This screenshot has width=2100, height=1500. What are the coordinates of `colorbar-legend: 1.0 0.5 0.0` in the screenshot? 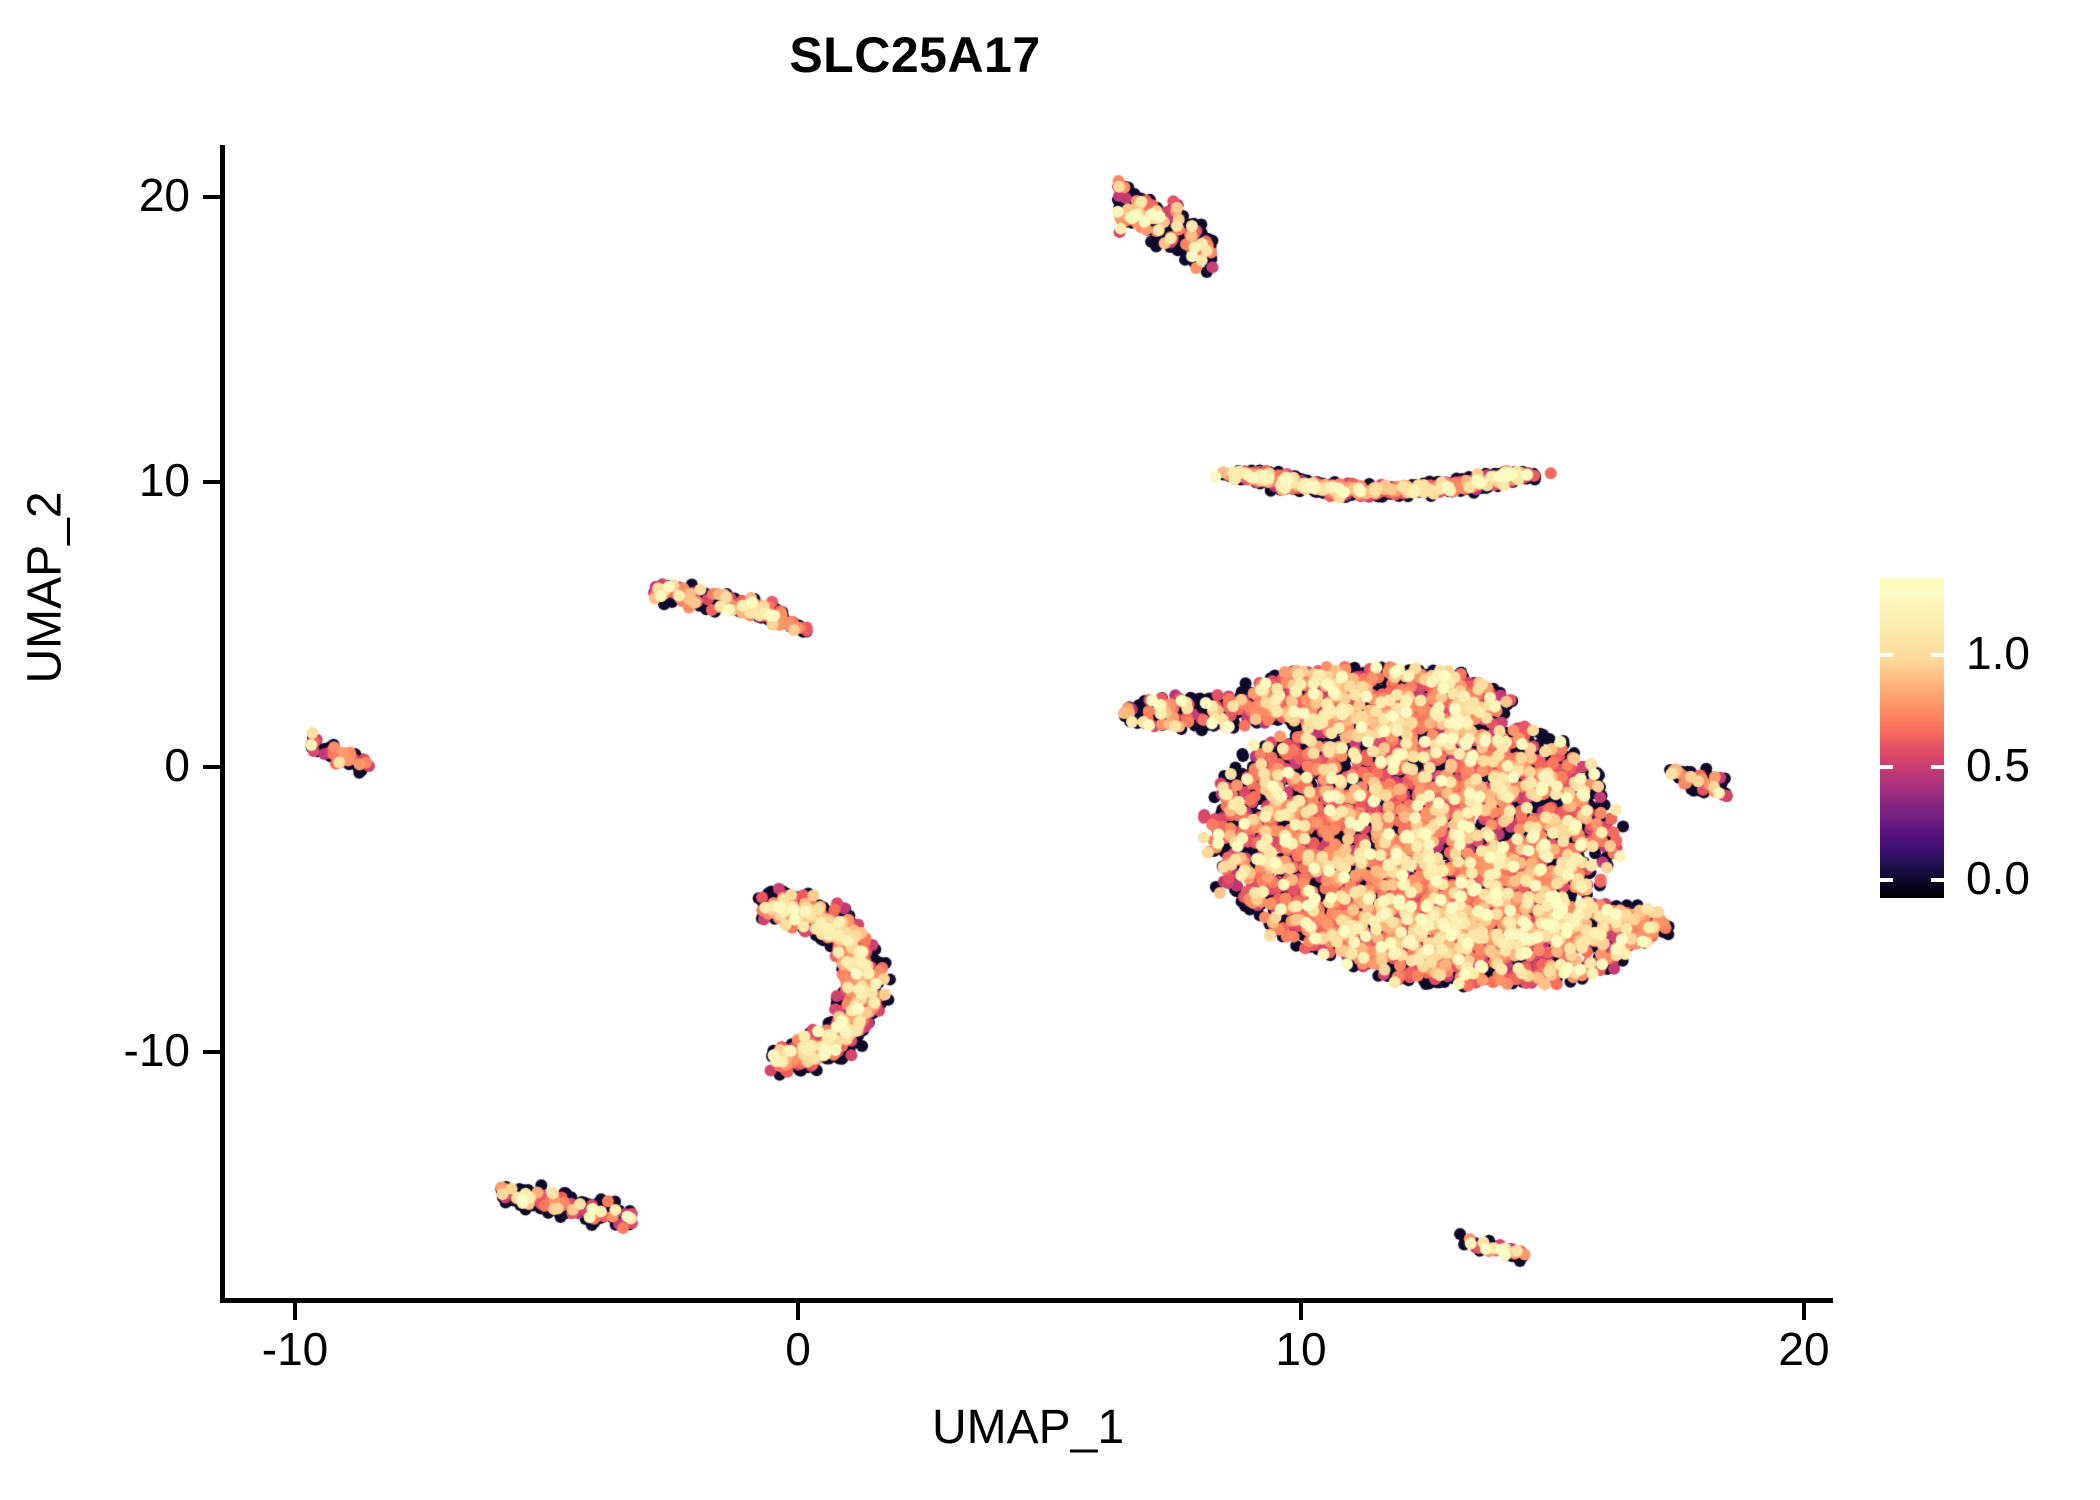 It's located at (1985, 740).